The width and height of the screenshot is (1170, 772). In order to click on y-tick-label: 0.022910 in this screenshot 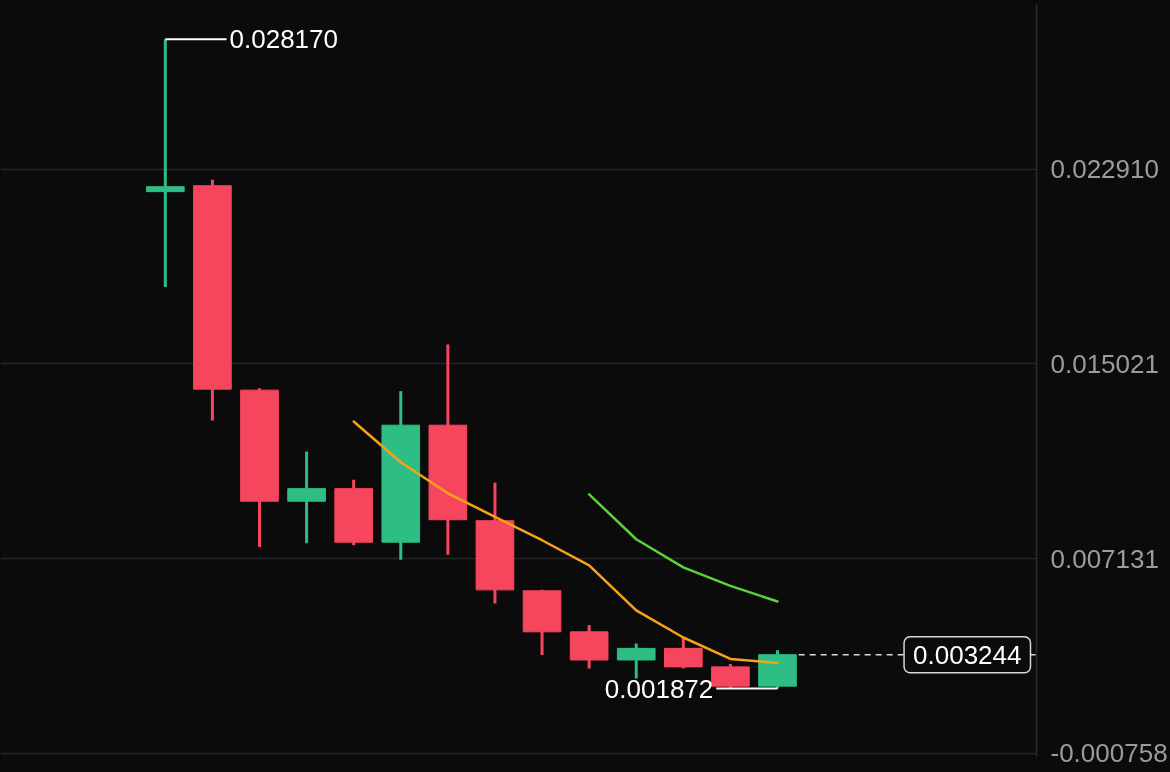, I will do `click(1104, 169)`.